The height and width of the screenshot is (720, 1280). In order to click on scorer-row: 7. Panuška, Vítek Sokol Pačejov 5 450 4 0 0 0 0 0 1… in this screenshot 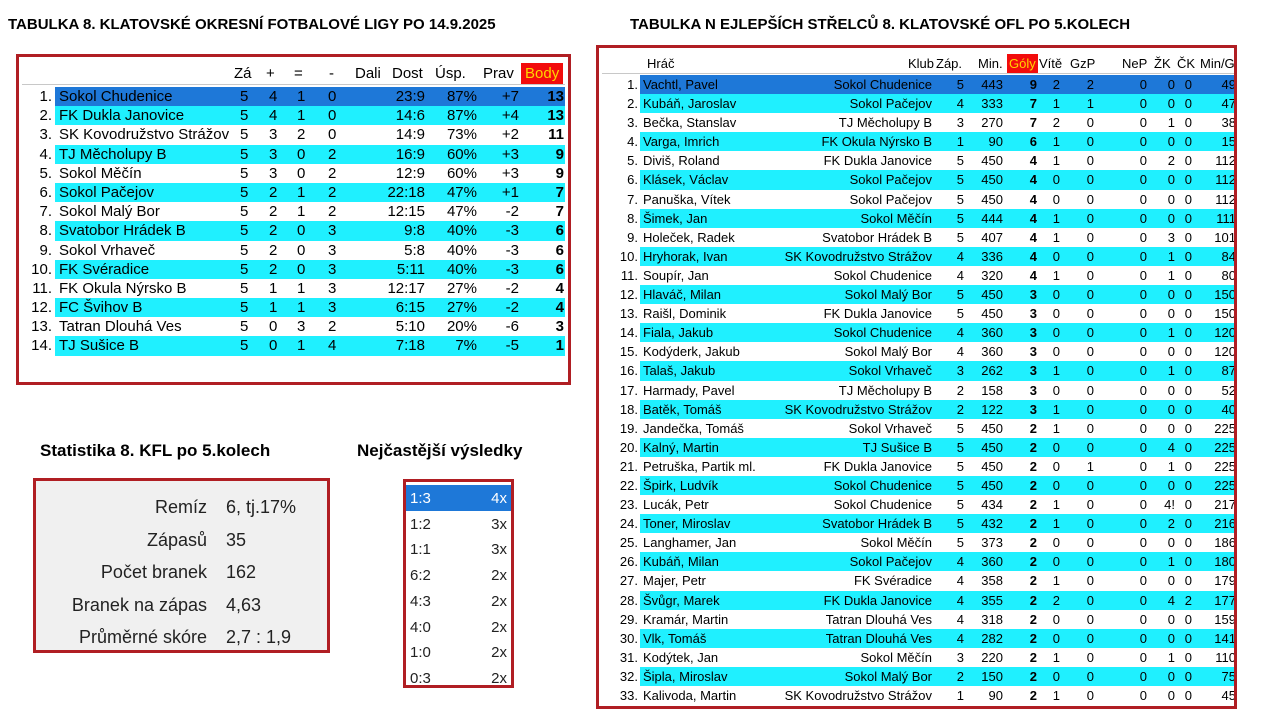, I will do `click(918, 199)`.